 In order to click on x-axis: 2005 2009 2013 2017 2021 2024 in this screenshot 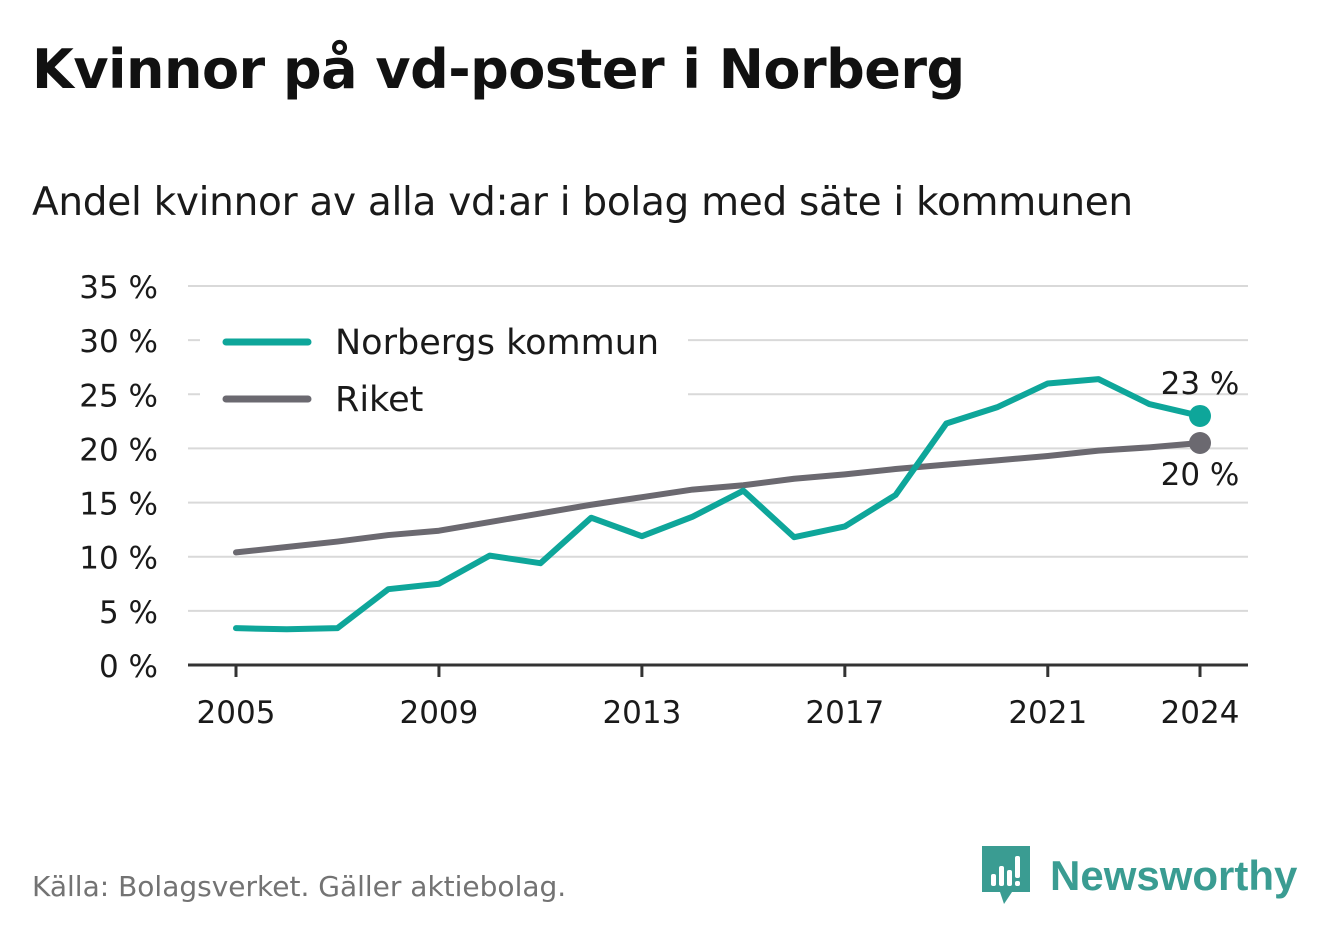, I will do `click(718, 697)`.